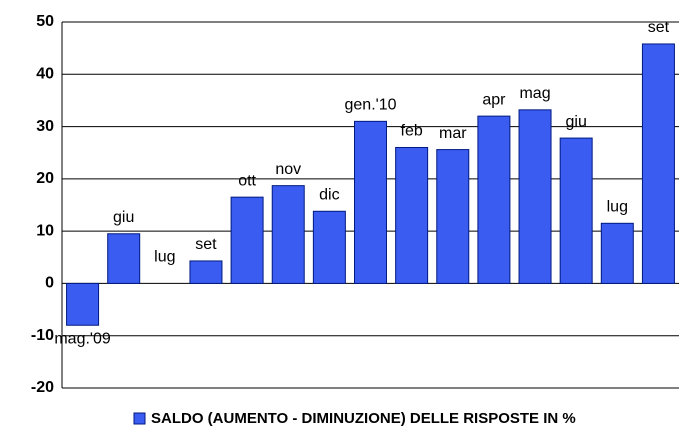 The image size is (680, 435). Describe the element at coordinates (42, 387) in the screenshot. I see `y-tick-label: -20` at that location.